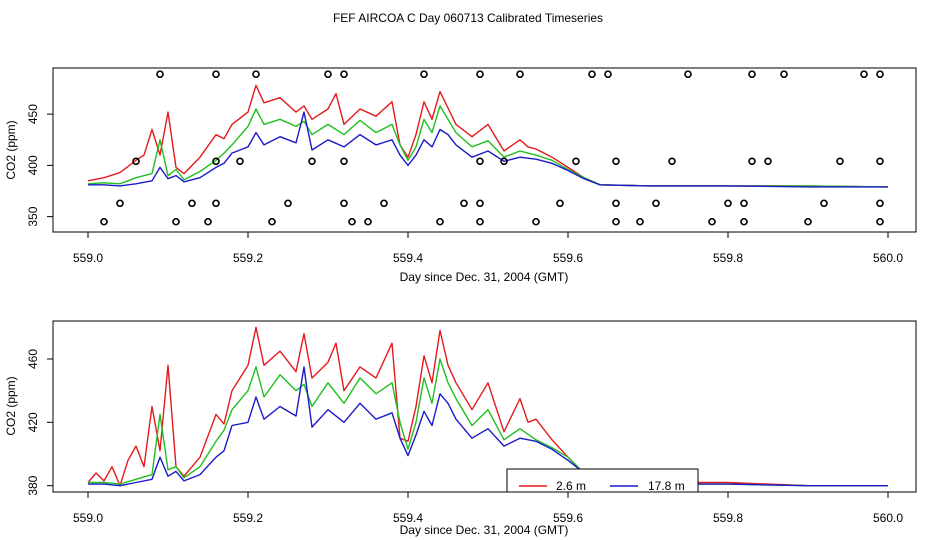 The image size is (936, 540). I want to click on legend-label-2: 17.8 m, so click(666, 486).